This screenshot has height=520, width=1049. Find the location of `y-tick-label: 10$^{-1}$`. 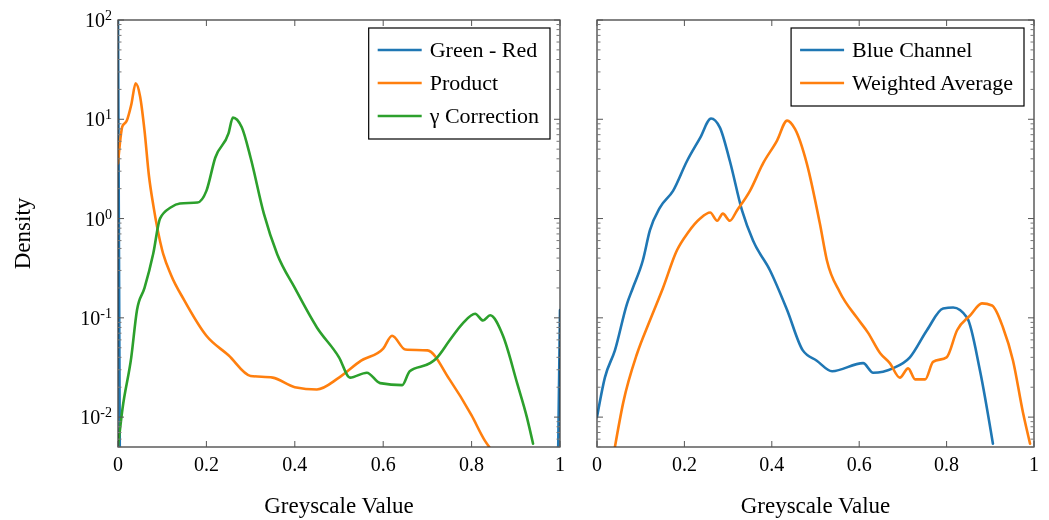

y-tick-label: 10$^{-1}$ is located at coordinates (96, 317).